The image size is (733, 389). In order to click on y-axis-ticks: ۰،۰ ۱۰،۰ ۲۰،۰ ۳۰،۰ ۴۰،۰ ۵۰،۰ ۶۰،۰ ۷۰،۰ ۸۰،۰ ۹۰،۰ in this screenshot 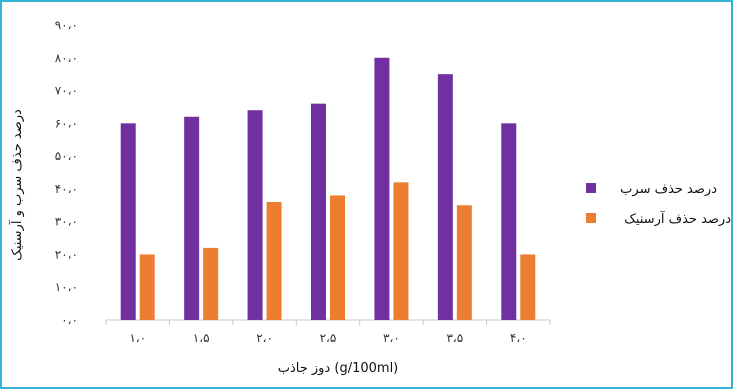, I will do `click(66, 172)`.